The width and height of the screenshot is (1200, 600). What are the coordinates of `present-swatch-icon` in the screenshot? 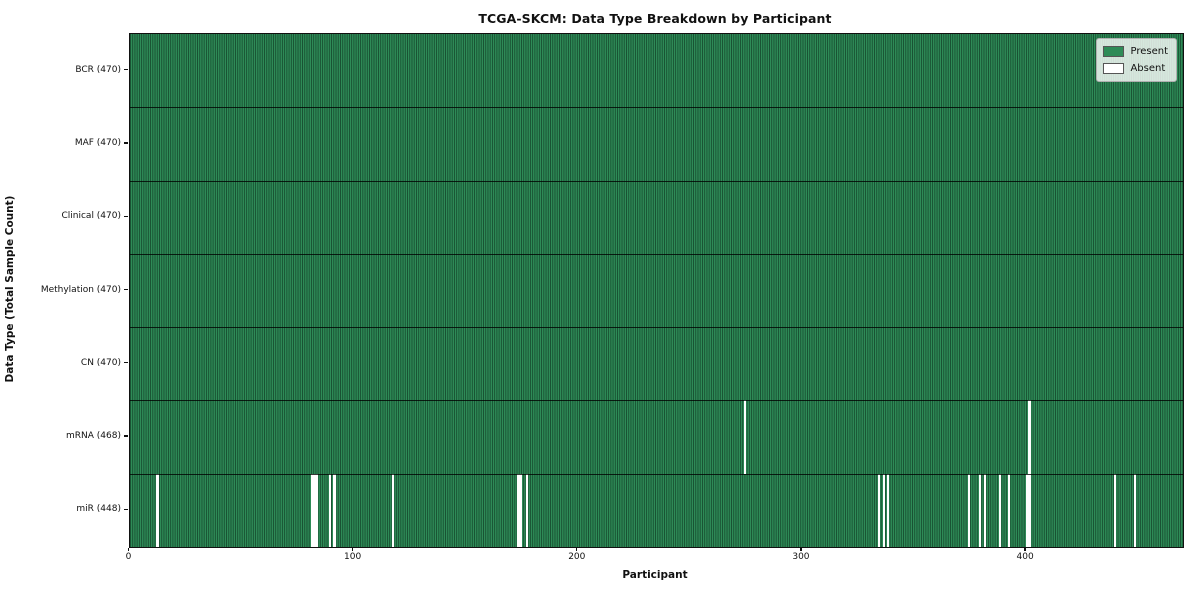 It's located at (1114, 51).